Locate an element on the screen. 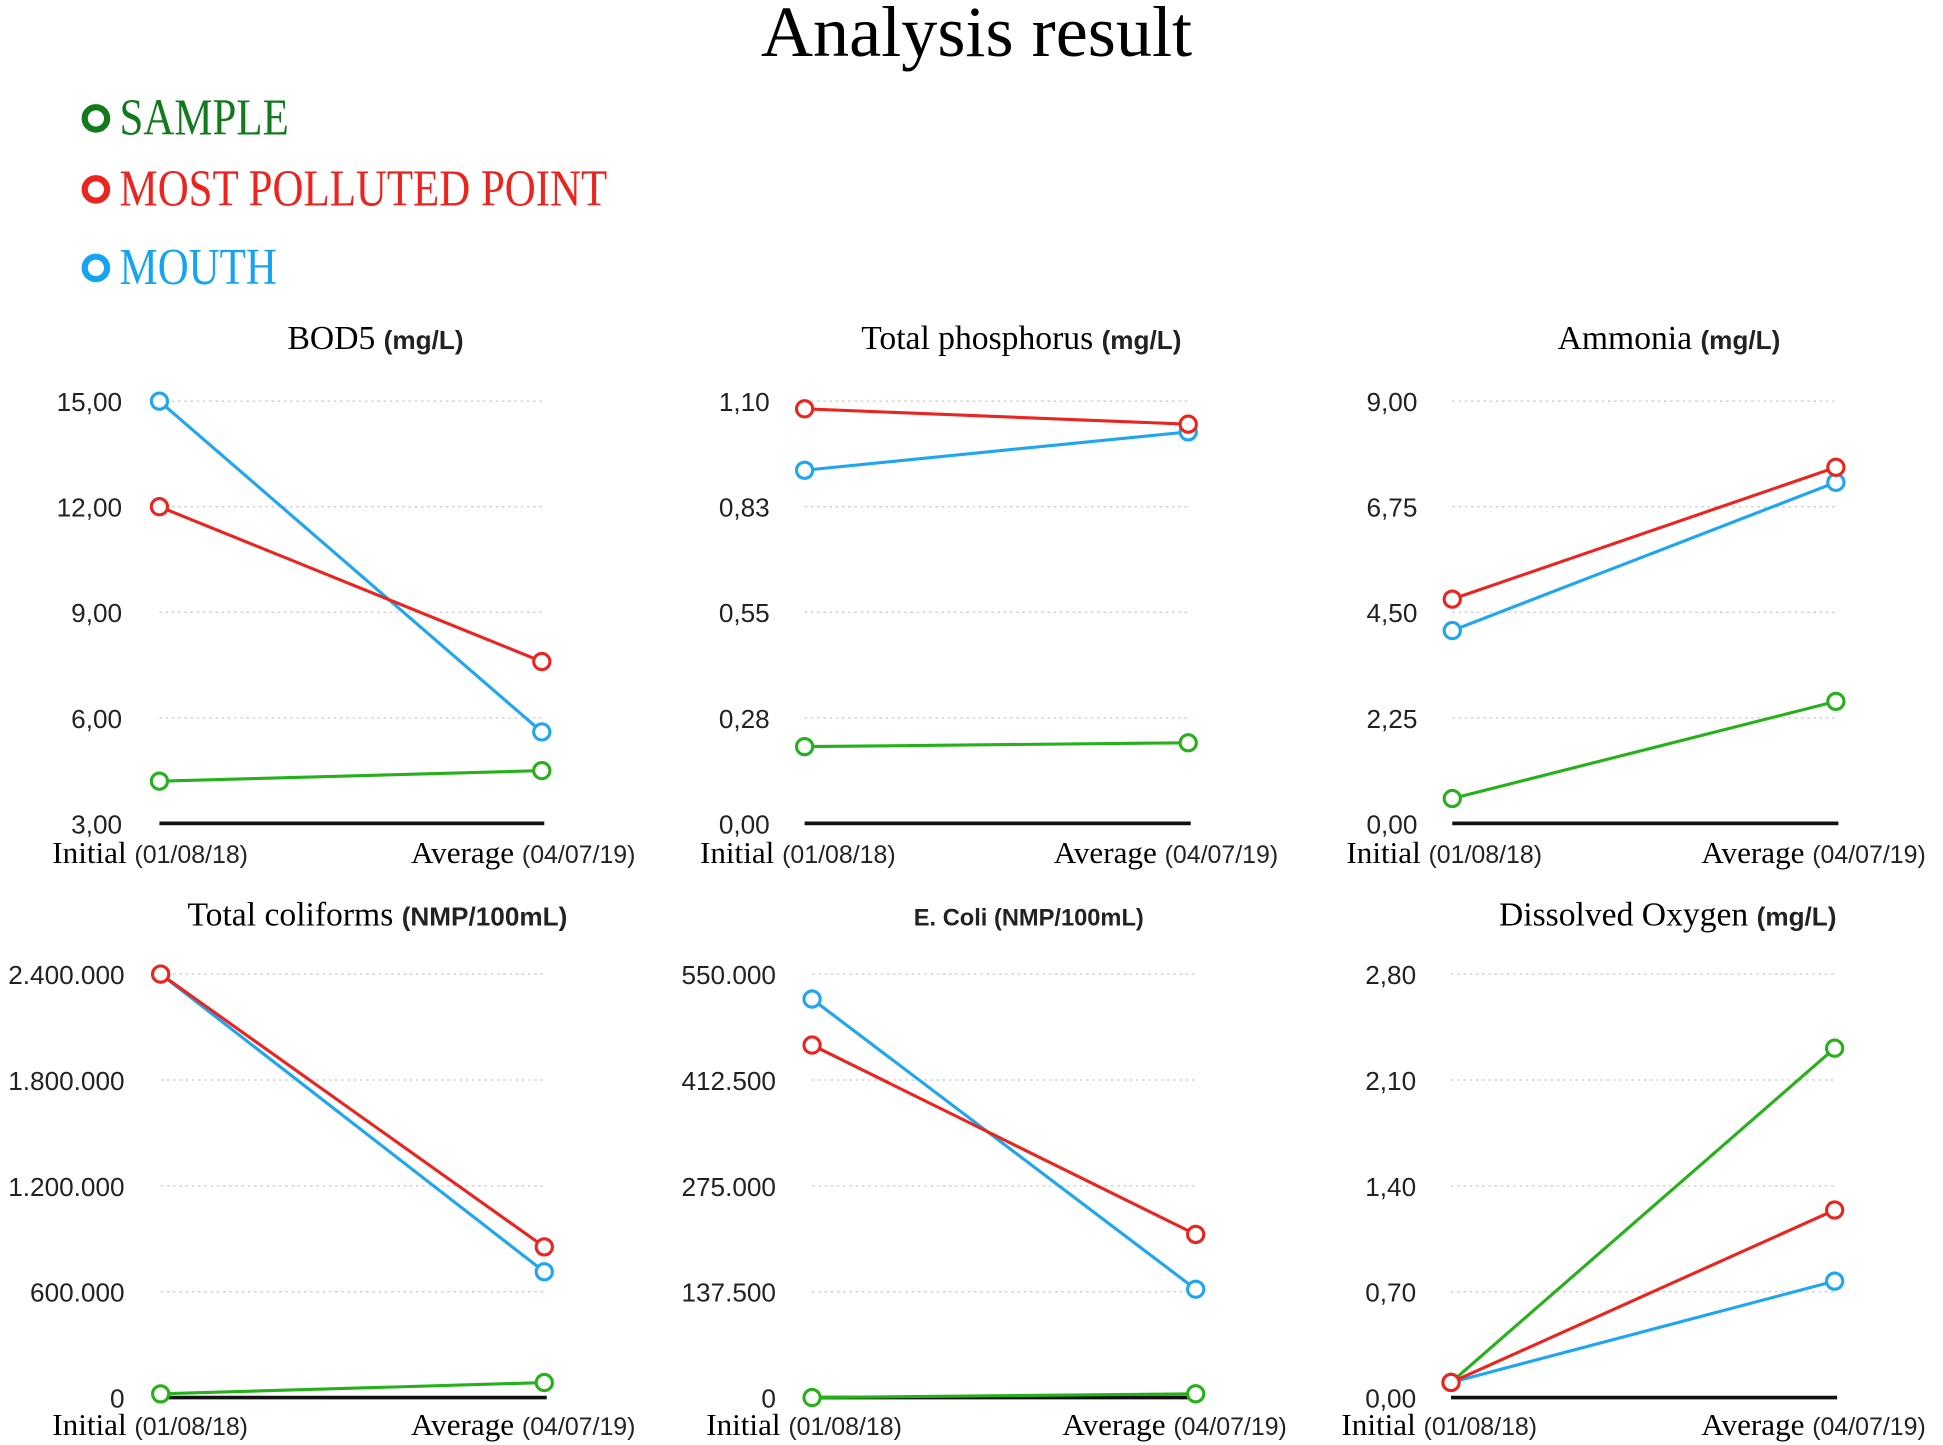 The width and height of the screenshot is (1943, 1445). y-tick-label: 137.500 is located at coordinates (728, 1293).